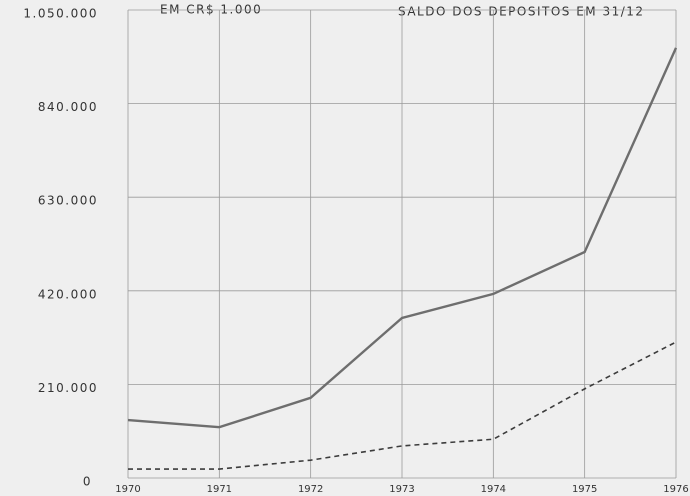  What do you see at coordinates (68, 201) in the screenshot?
I see `y-tick-label: 630.000` at bounding box center [68, 201].